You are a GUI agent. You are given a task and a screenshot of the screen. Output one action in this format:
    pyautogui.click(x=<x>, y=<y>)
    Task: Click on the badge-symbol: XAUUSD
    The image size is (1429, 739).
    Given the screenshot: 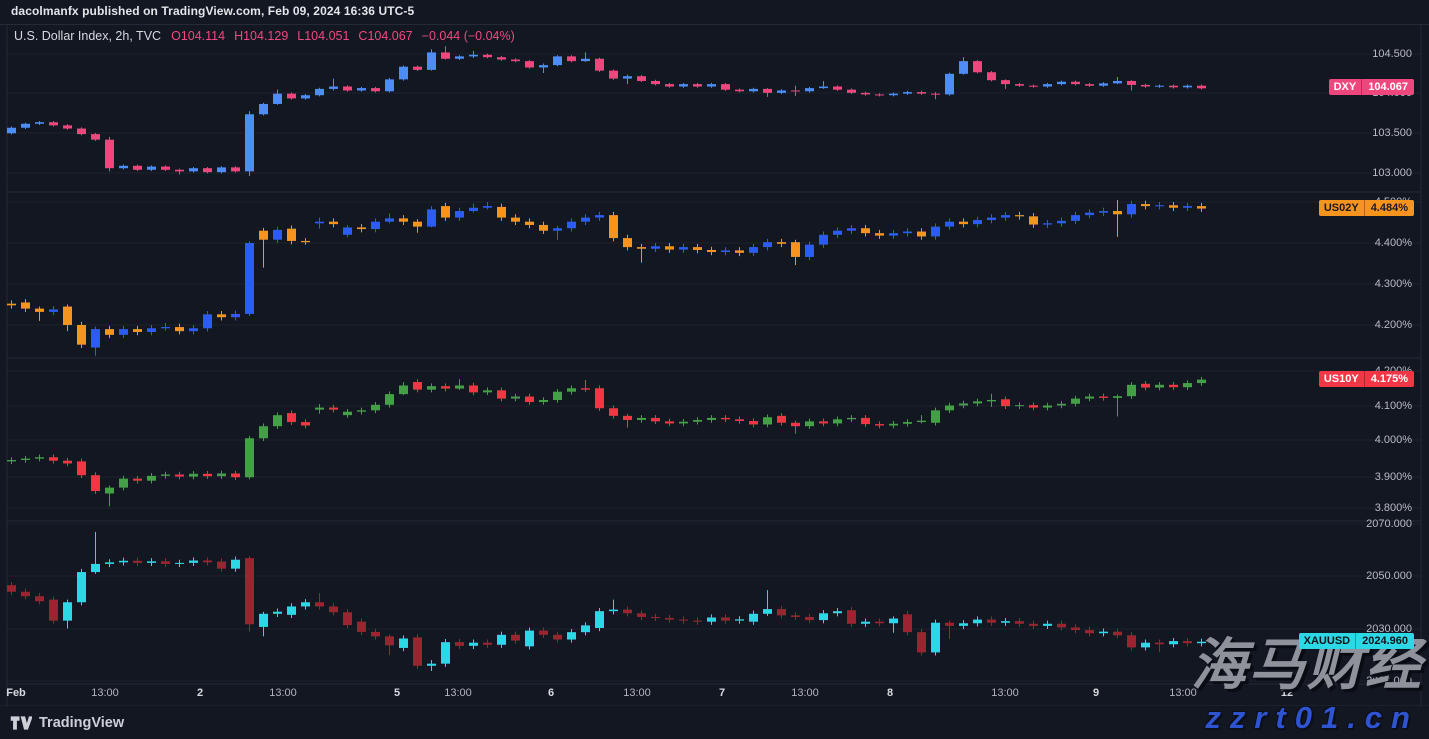 What is the action you would take?
    pyautogui.click(x=1328, y=640)
    